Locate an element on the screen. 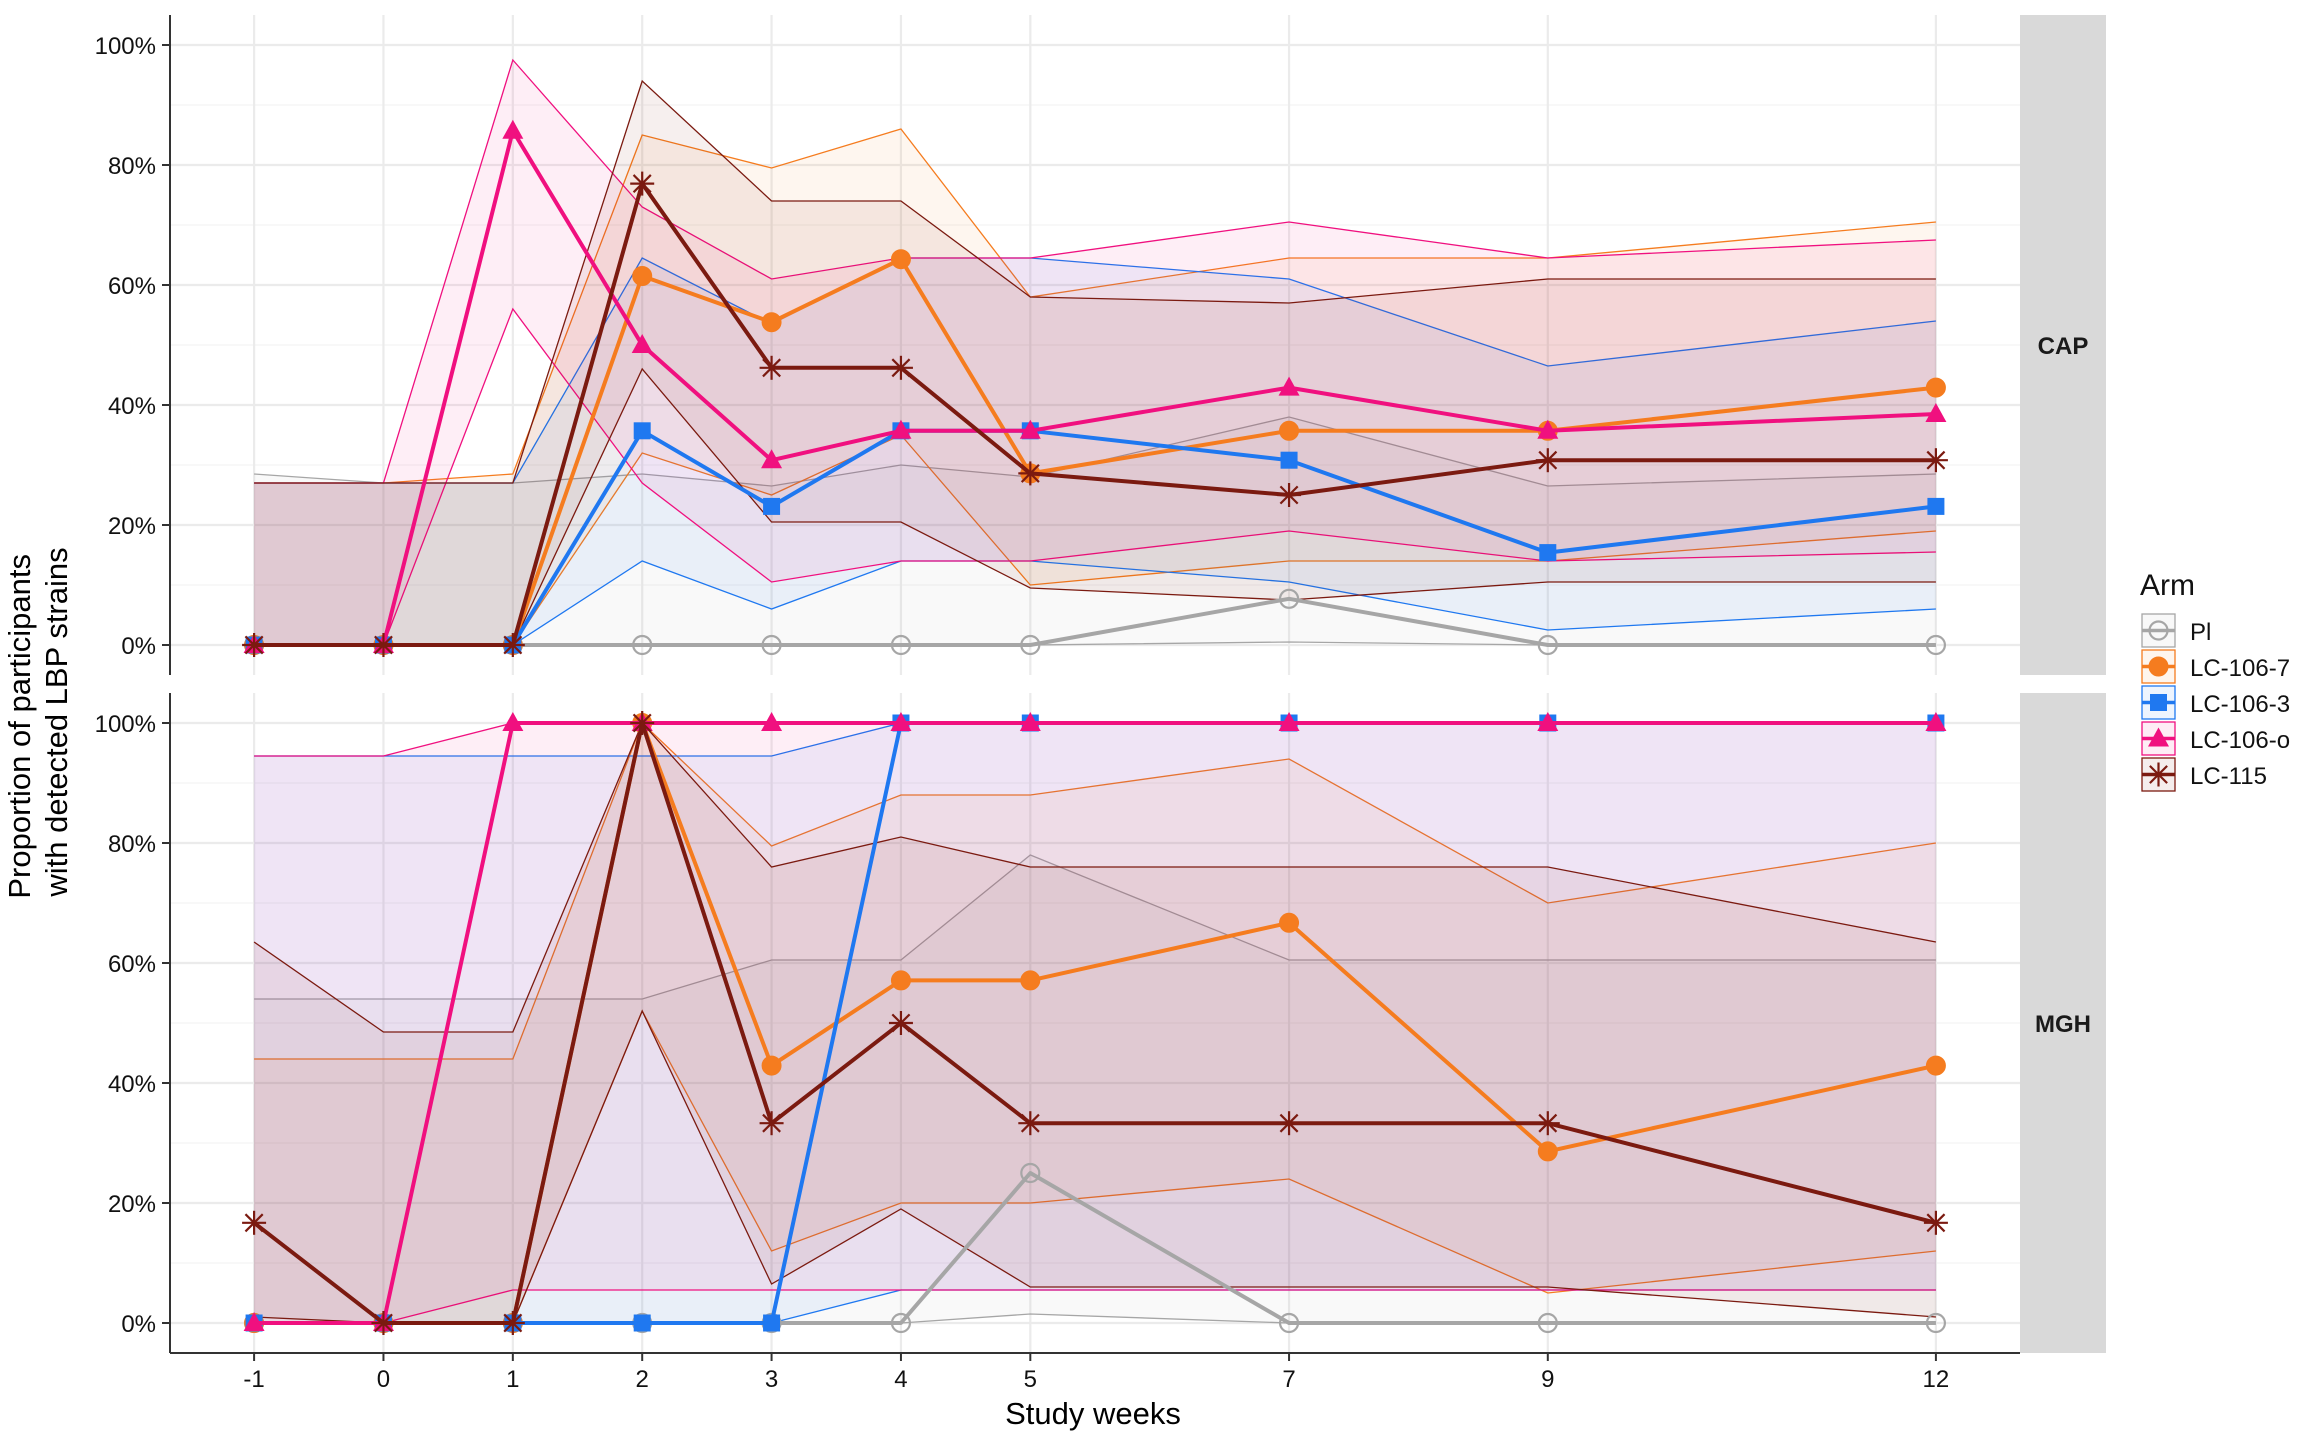  panel-mgh-y-tick-label: 60% is located at coordinates (132, 964).